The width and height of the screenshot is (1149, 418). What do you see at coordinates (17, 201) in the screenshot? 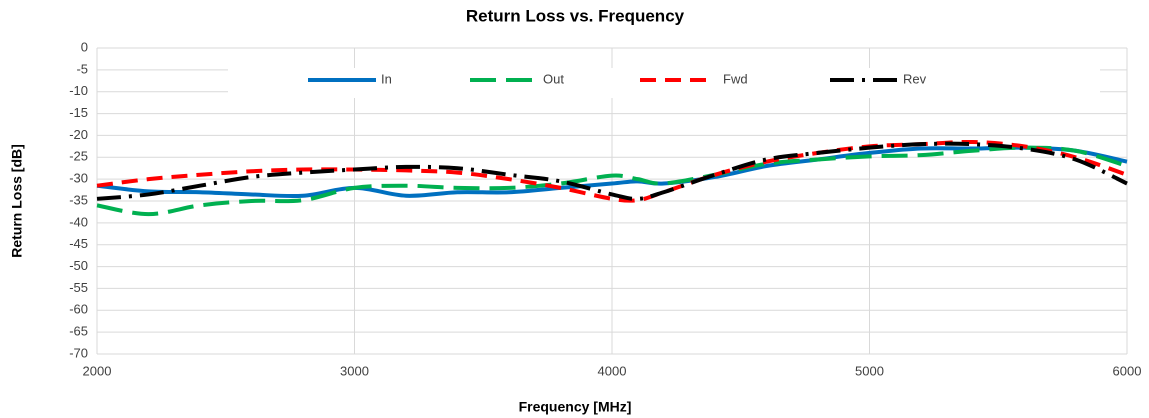
I see `y-axis-label: Return Loss [dB]` at bounding box center [17, 201].